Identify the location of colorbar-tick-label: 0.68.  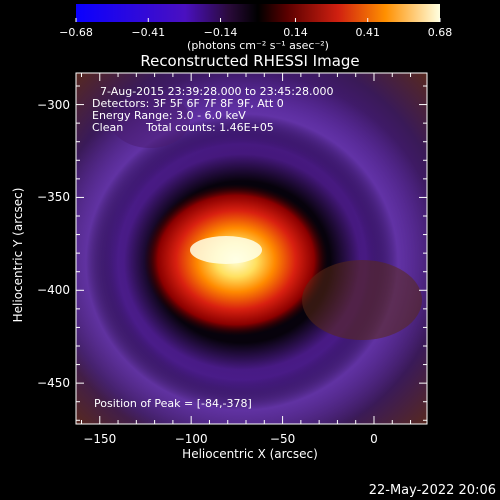
(440, 32).